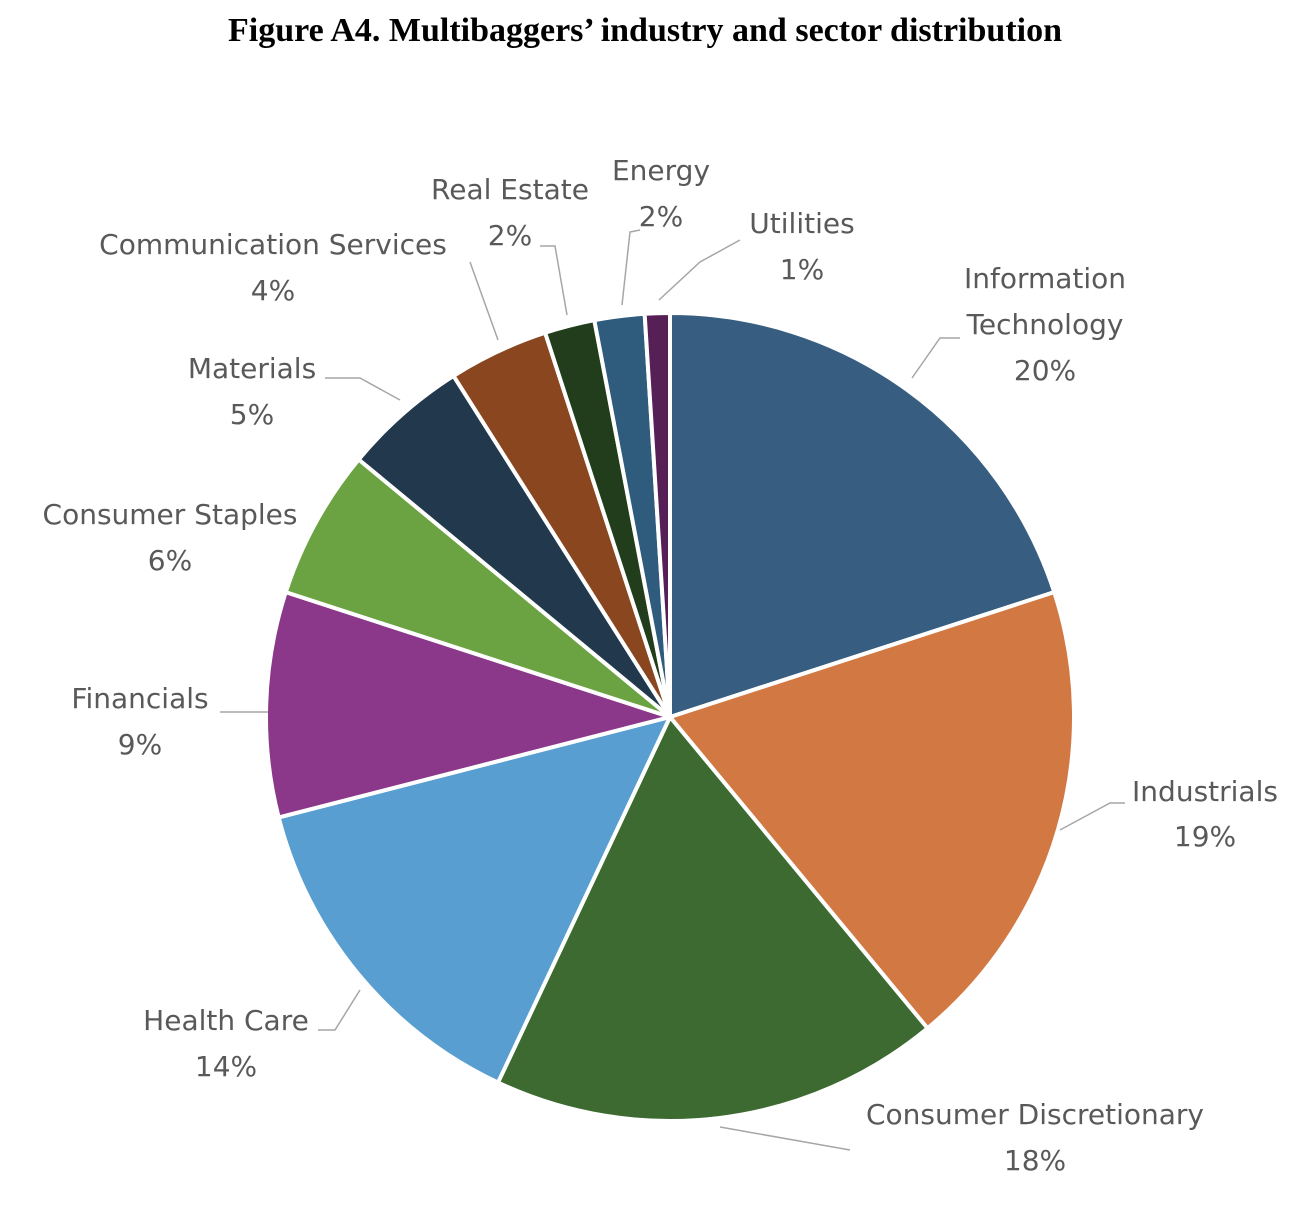 The width and height of the screenshot is (1310, 1214). What do you see at coordinates (139, 721) in the screenshot?
I see `data-label-financials: Financials 9%` at bounding box center [139, 721].